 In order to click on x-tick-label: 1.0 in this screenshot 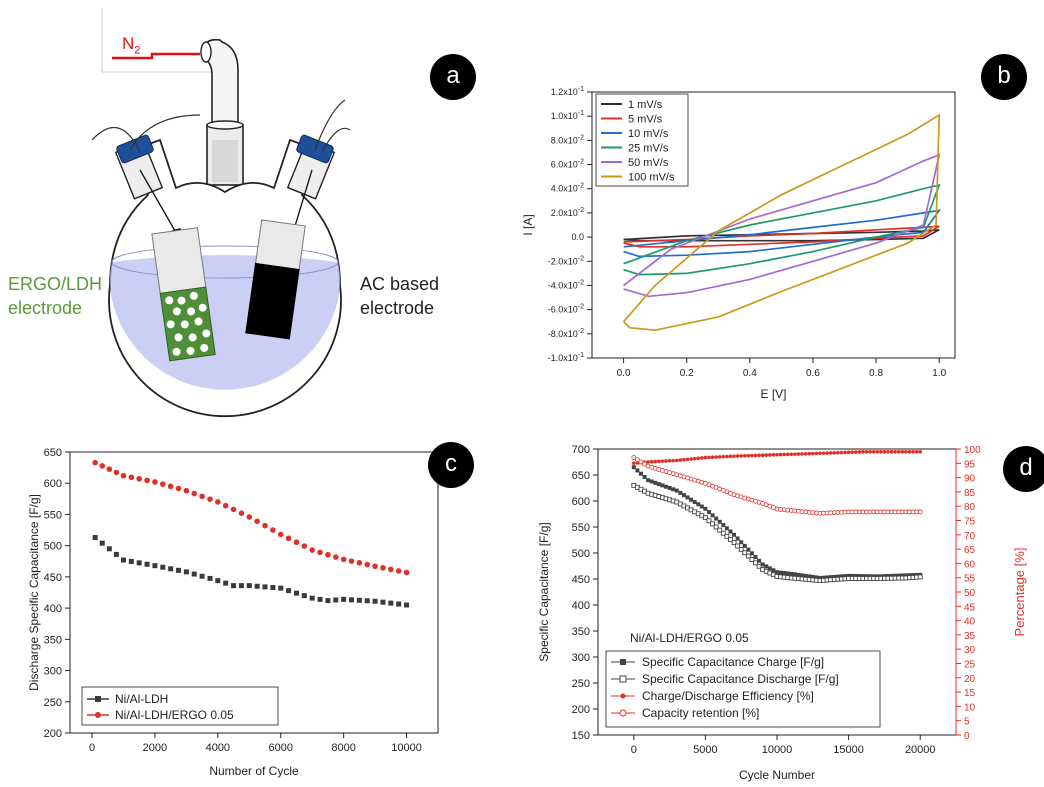, I will do `click(939, 373)`.